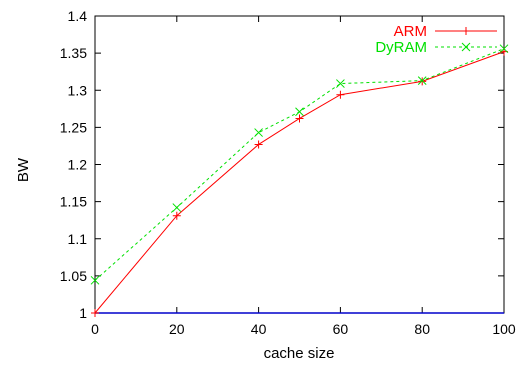 The image size is (521, 371). I want to click on x-axis-label: cache size, so click(299, 353).